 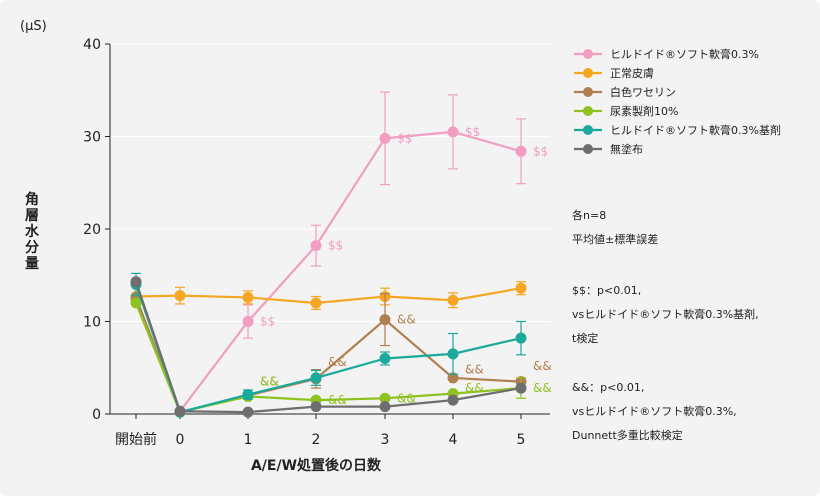 What do you see at coordinates (626, 149) in the screenshot?
I see `legend-label: 無塗布` at bounding box center [626, 149].